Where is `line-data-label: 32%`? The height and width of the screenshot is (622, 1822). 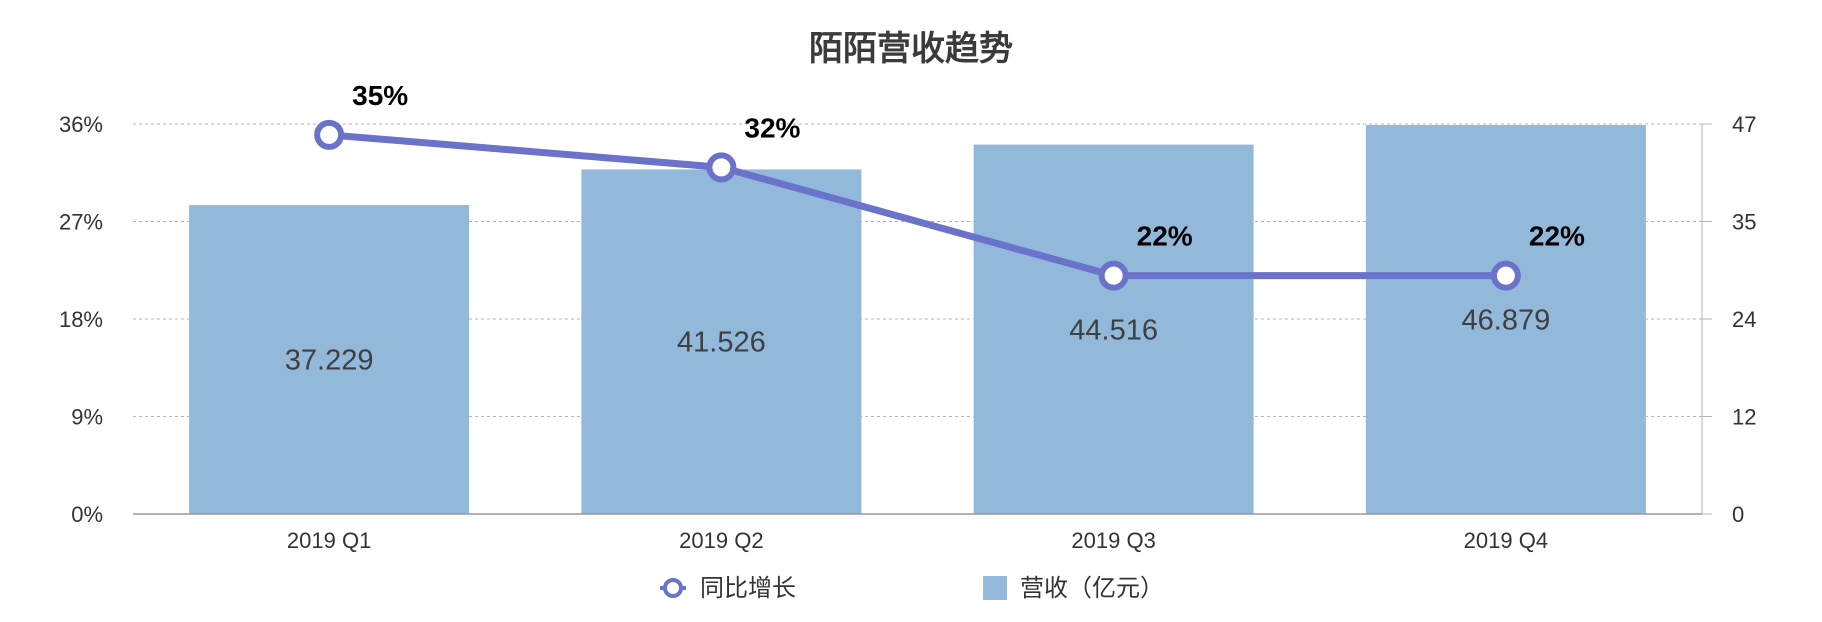 line-data-label: 32% is located at coordinates (772, 127).